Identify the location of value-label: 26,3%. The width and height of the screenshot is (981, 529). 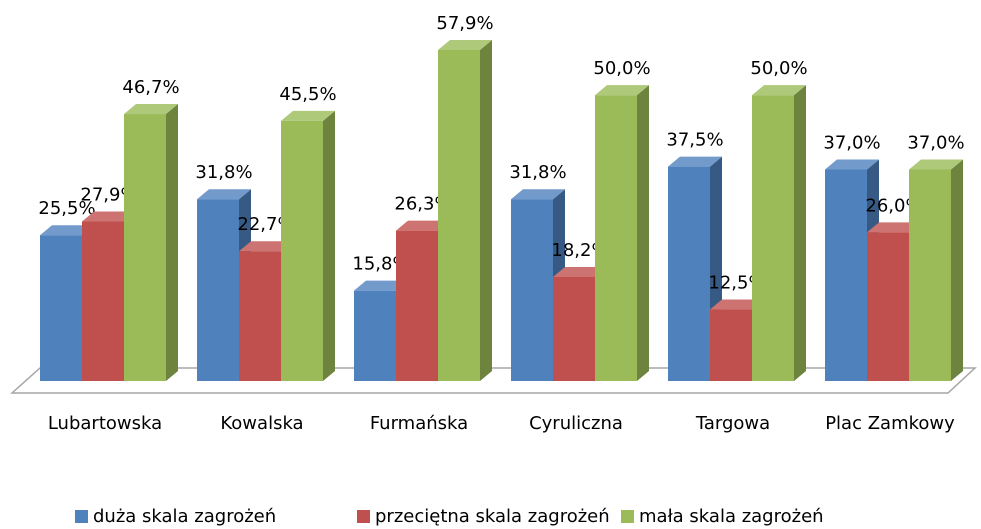
(422, 204).